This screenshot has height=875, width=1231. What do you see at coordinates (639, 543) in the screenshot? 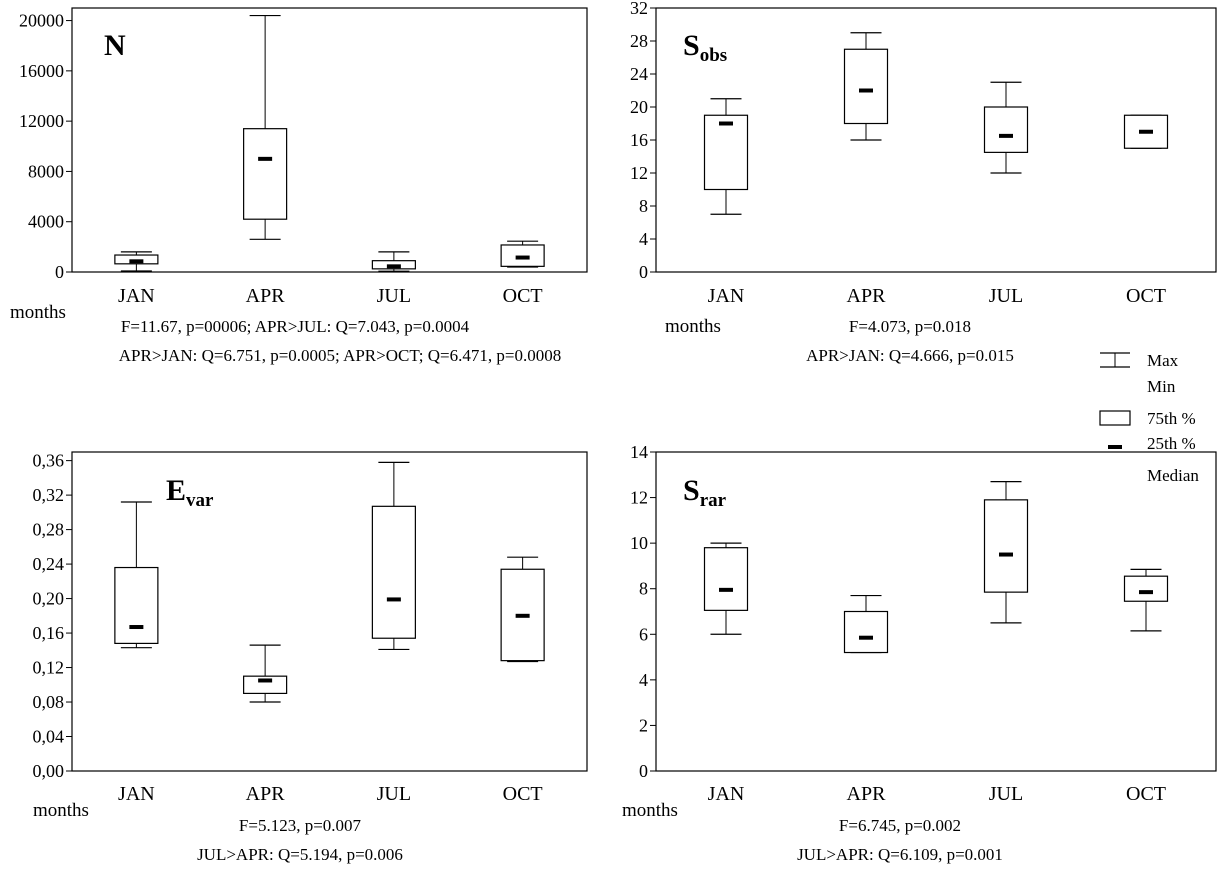
I see `y-tick-label: 10` at bounding box center [639, 543].